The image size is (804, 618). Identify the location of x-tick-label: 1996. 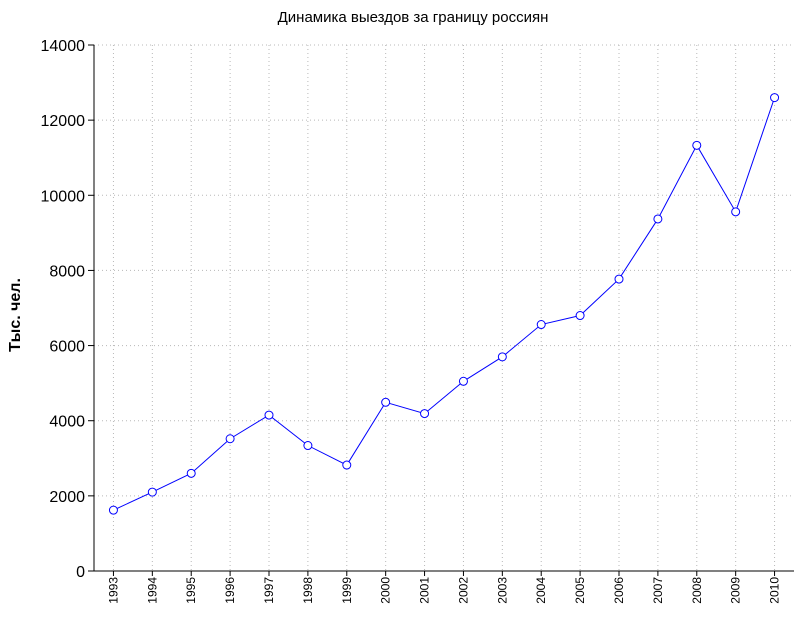
(230, 590).